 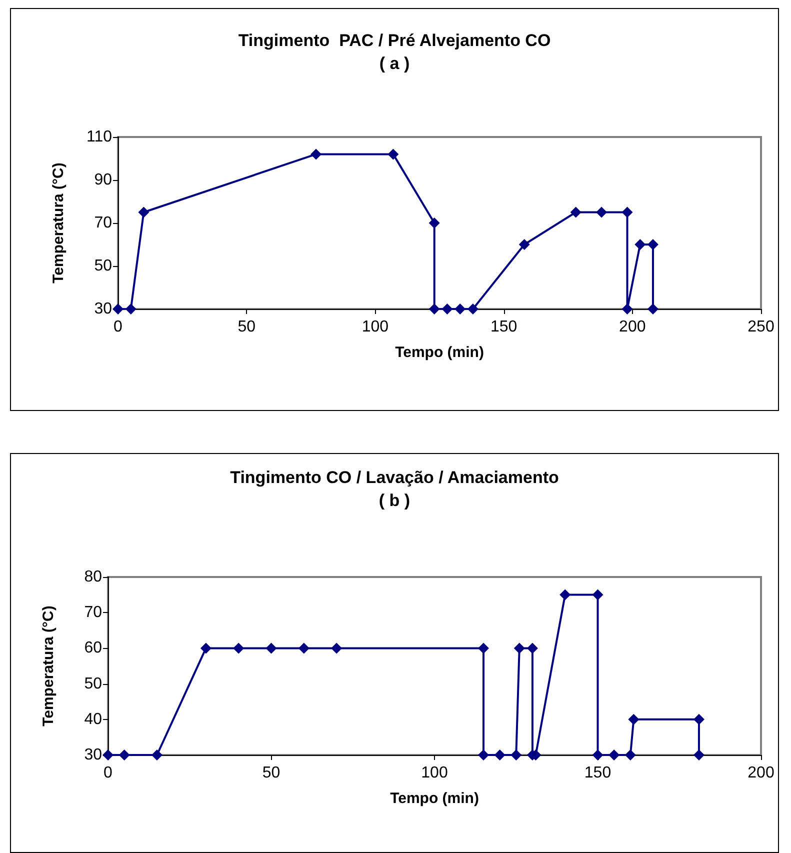 I want to click on y-tick-label: 40, so click(x=93, y=719).